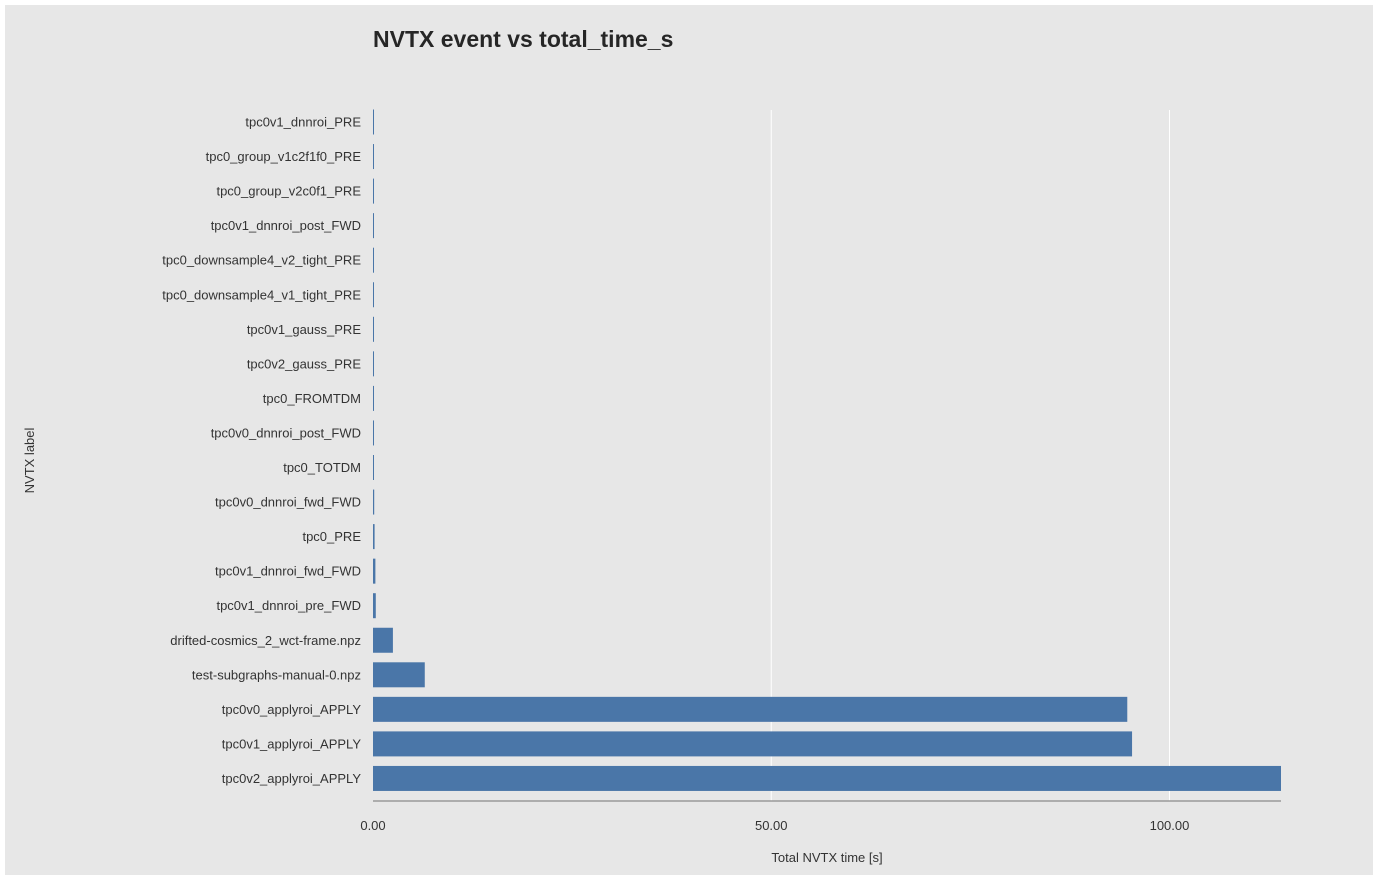  I want to click on category-label: tpc0v1_applyroi_APPLY, so click(292, 743).